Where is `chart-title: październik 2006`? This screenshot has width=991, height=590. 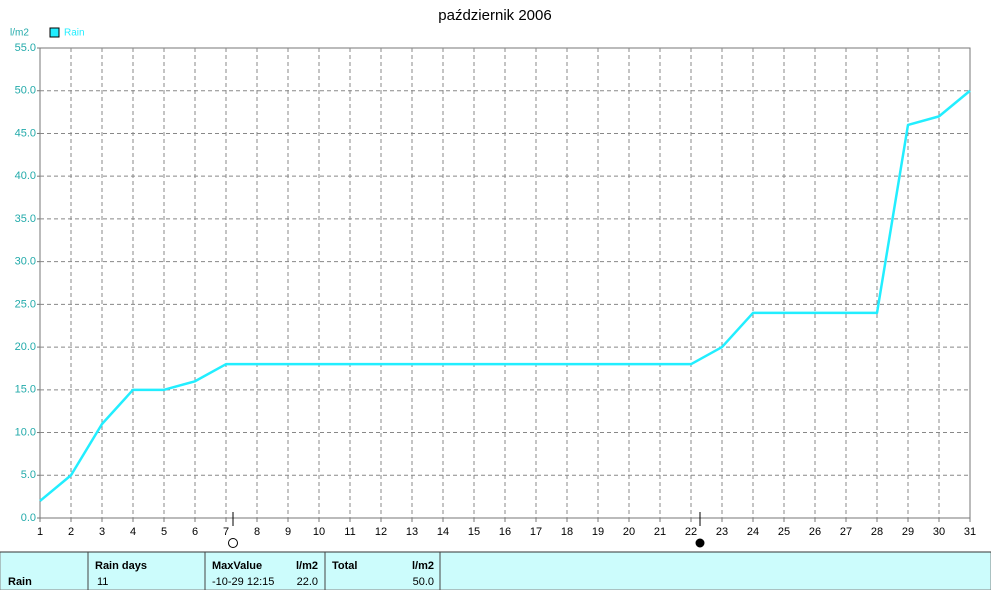 chart-title: październik 2006 is located at coordinates (494, 15).